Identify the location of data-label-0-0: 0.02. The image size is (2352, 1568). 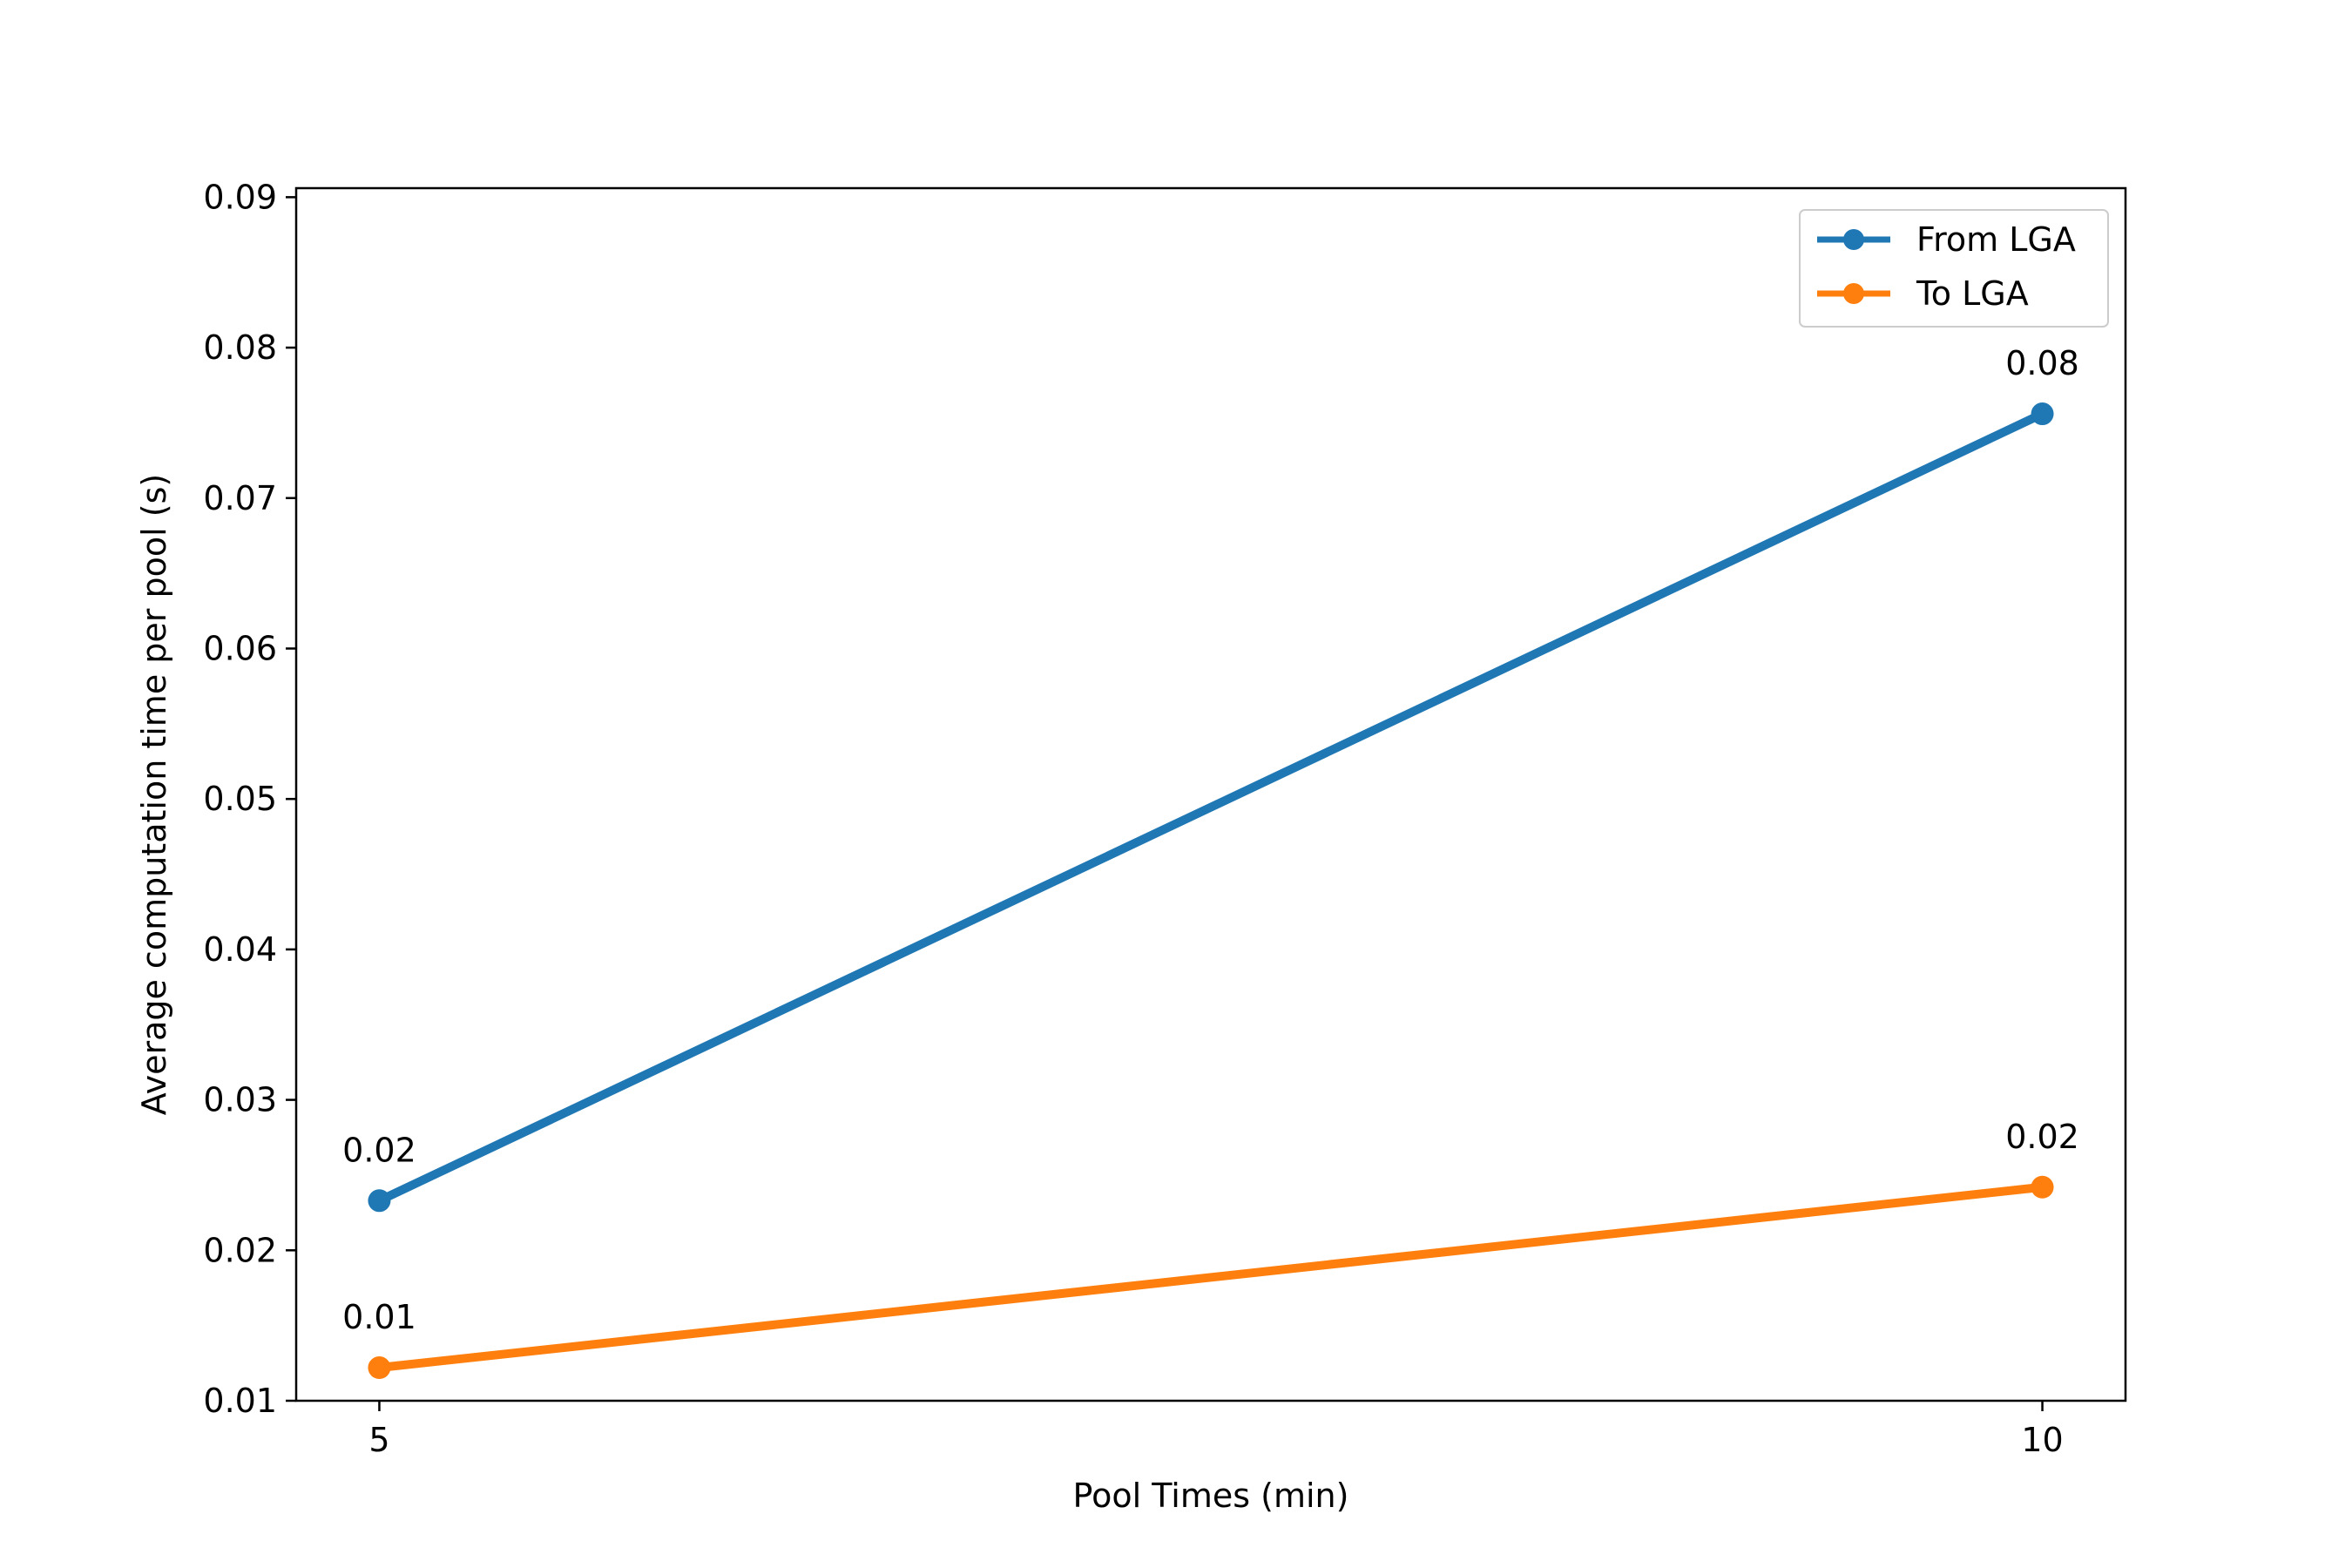
(379, 1150).